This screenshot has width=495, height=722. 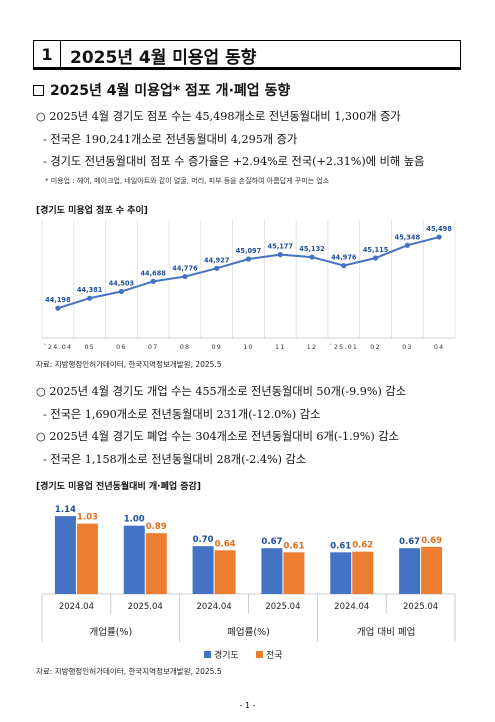 I want to click on bar-chart-source: 자료: 지방행정인허가데이터, 한국지역정보개발원, 2025.5, so click(x=129, y=671).